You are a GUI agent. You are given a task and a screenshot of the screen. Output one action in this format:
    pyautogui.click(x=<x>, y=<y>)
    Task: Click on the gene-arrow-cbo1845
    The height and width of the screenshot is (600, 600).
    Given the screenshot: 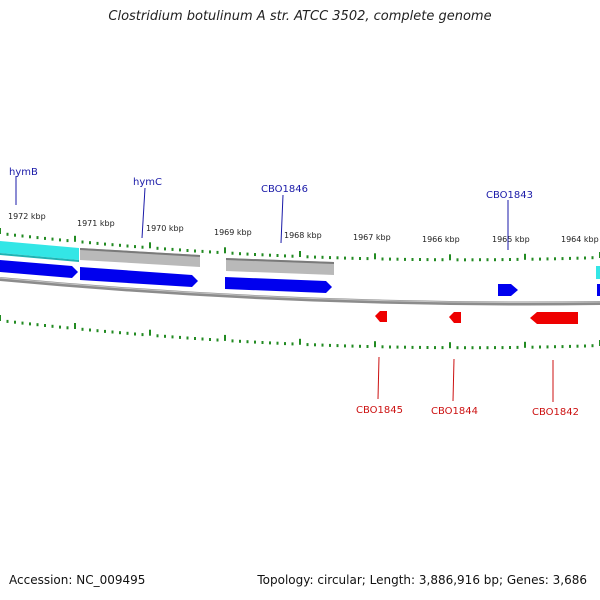 What is the action you would take?
    pyautogui.click(x=381, y=316)
    